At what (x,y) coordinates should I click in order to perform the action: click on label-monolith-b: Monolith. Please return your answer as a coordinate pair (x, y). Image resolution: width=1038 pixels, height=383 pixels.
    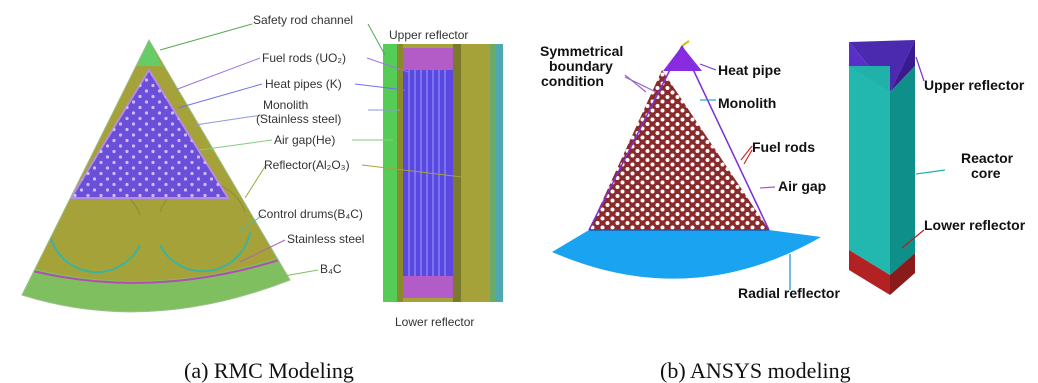
    Looking at the image, I should click on (747, 103).